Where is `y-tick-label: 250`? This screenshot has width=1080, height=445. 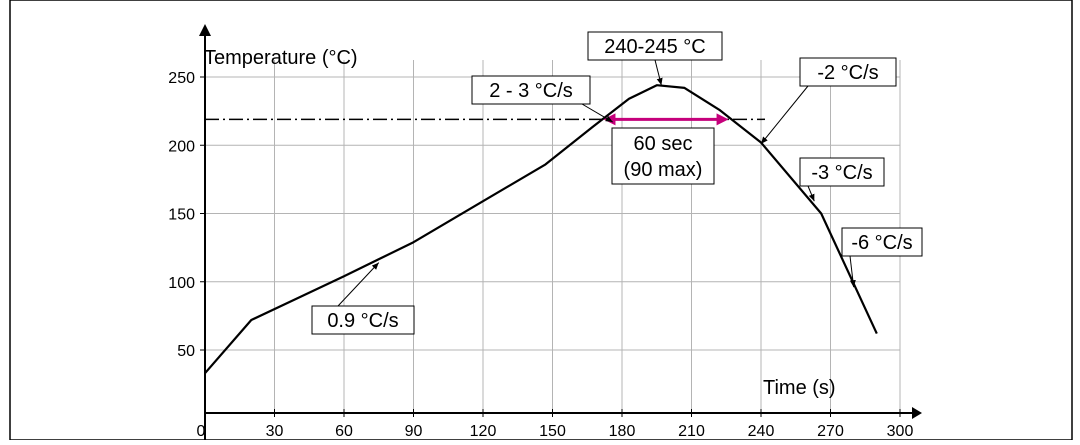
y-tick-label: 250 is located at coordinates (181, 78).